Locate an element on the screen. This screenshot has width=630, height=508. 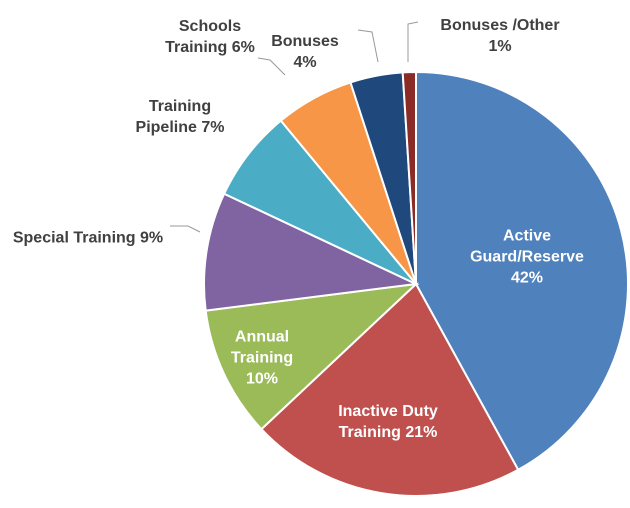
category-label: Bonuses is located at coordinates (305, 41).